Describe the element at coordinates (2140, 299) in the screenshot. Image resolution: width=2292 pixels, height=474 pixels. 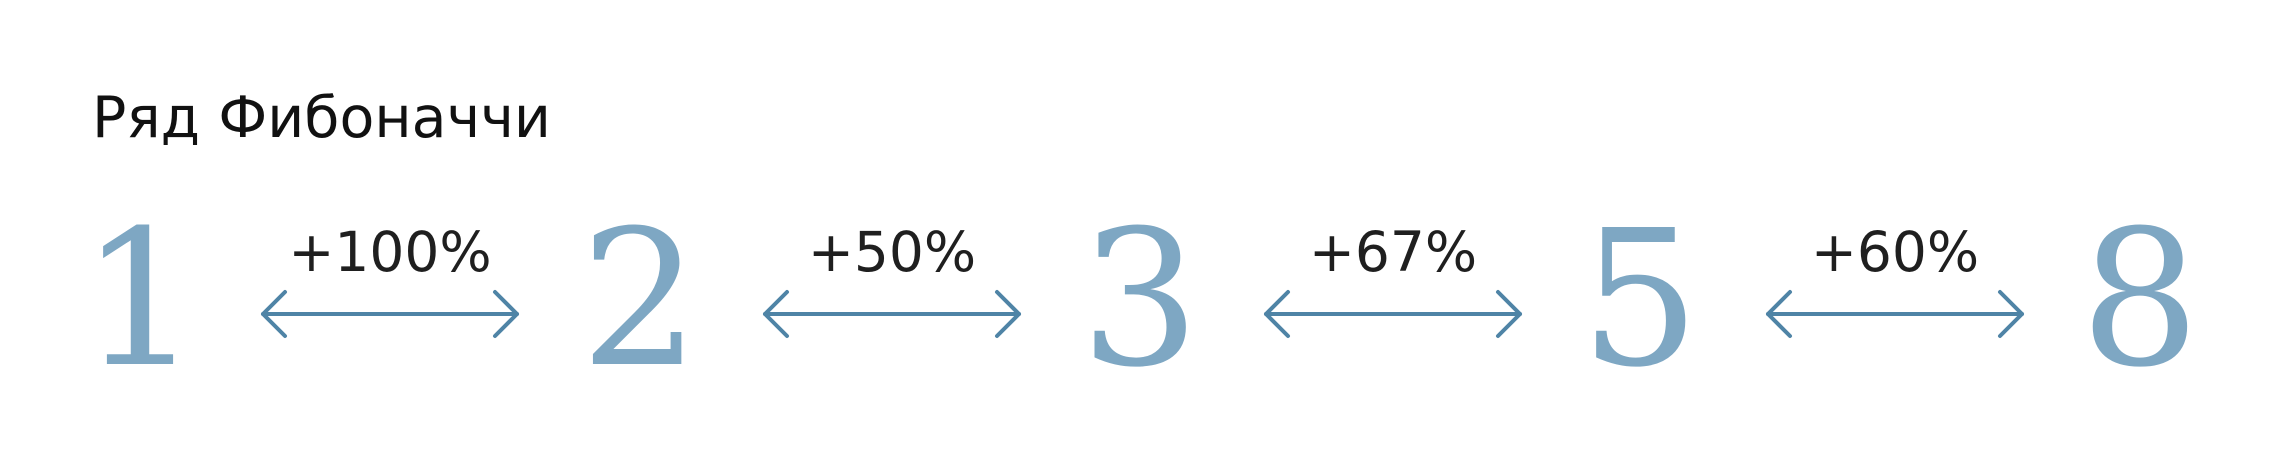
I see `number-8: 8` at that location.